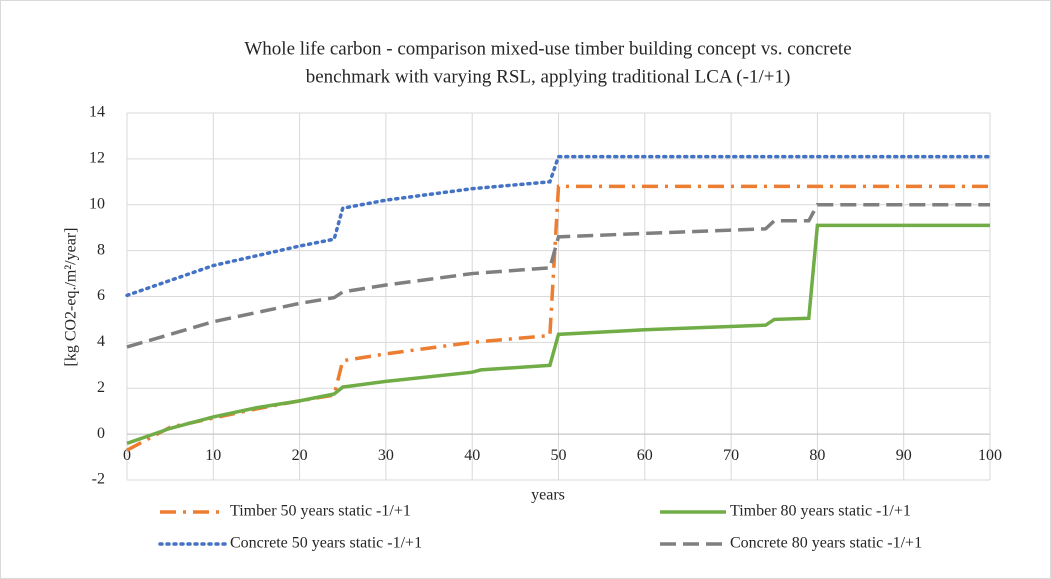 The width and height of the screenshot is (1051, 579). What do you see at coordinates (101, 341) in the screenshot?
I see `y-tick-label: 4` at bounding box center [101, 341].